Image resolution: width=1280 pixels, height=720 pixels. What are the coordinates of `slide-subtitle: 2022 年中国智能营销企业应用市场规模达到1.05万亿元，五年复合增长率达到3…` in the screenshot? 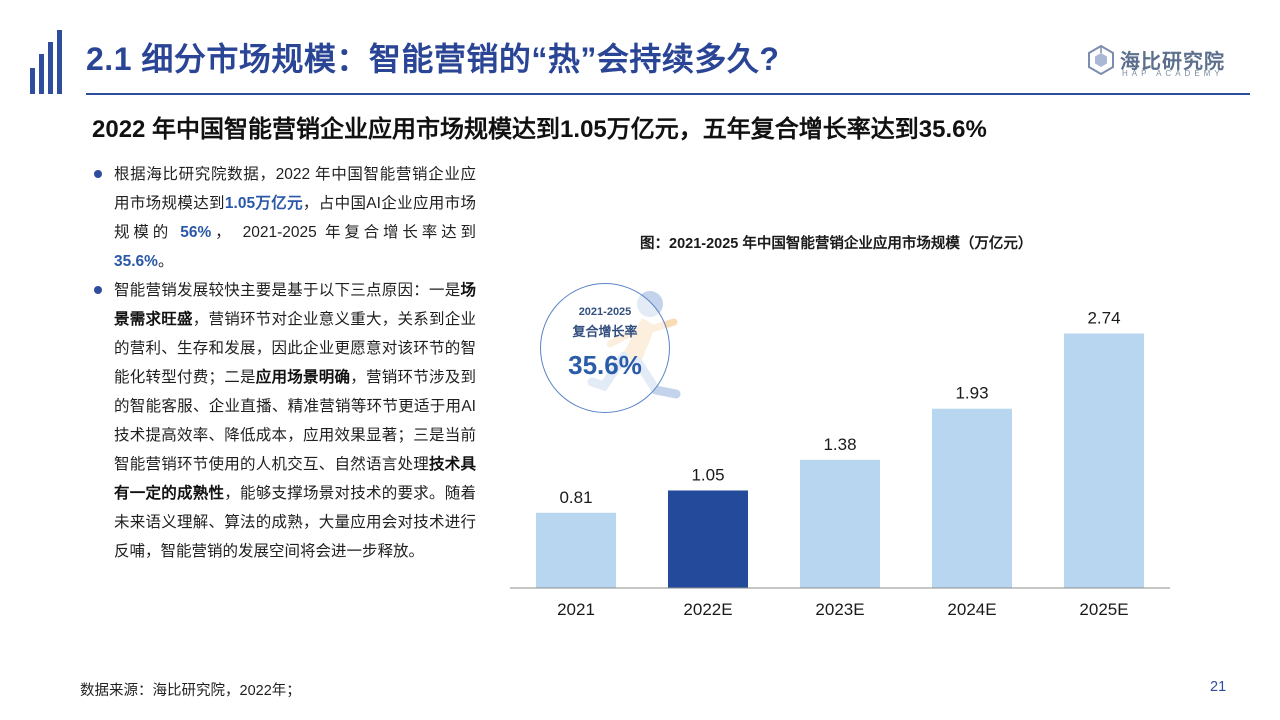 It's located at (539, 129).